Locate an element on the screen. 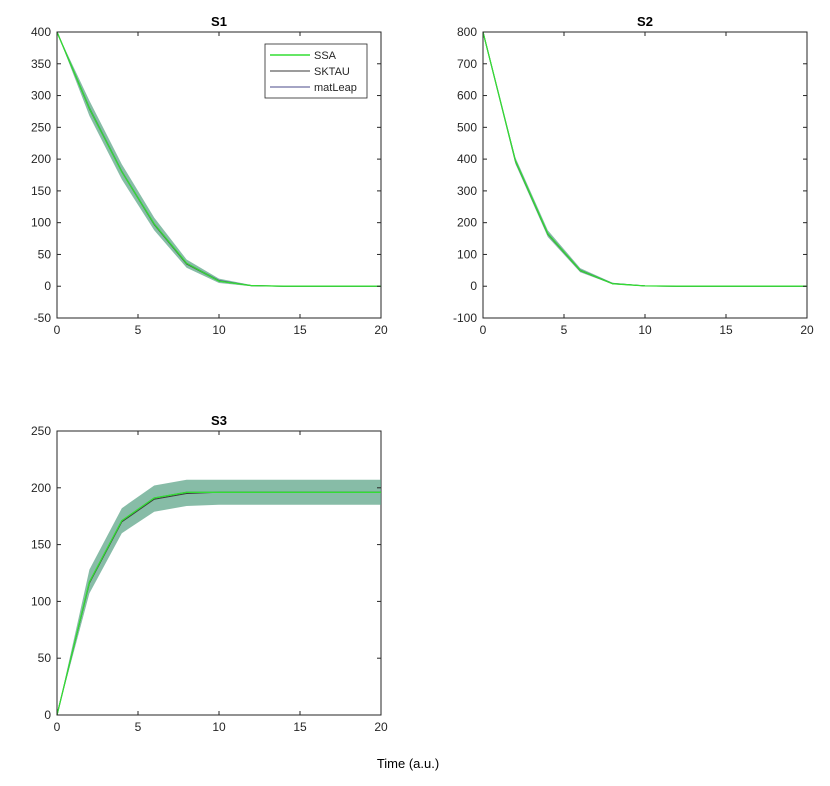 Image resolution: width=830 pixels, height=786 pixels. s1-ytick-label: 250 is located at coordinates (41, 127).